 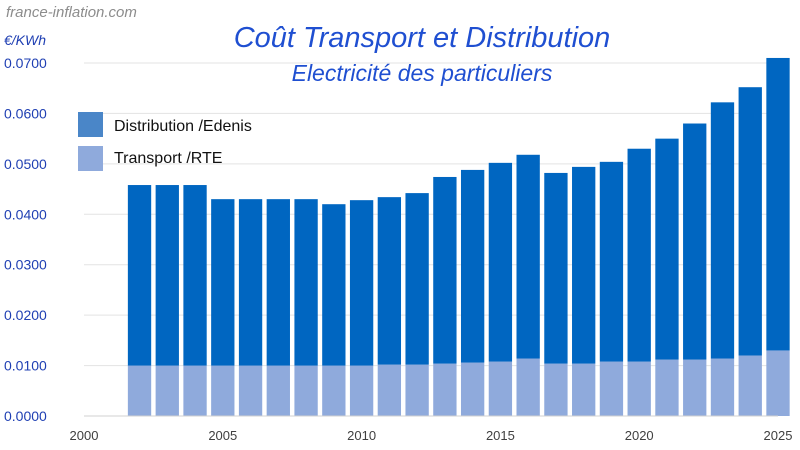 I want to click on bar-transport-rte-2010, so click(x=361, y=390).